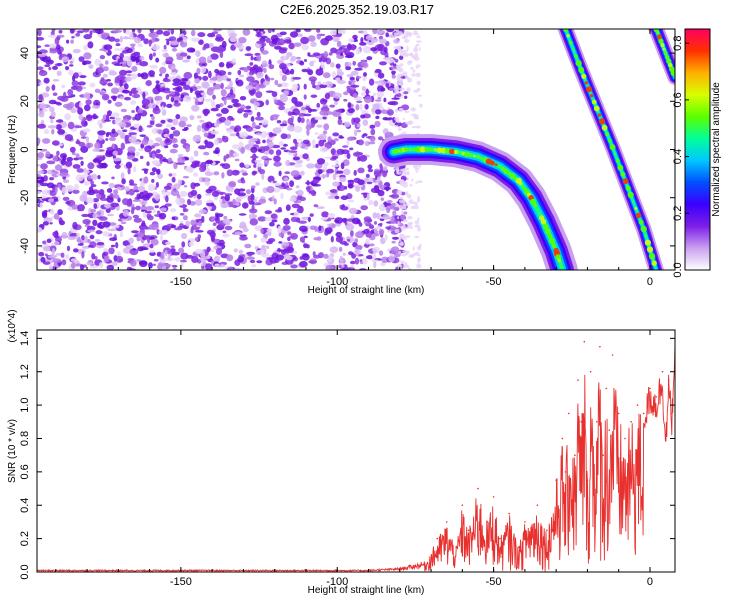 The width and height of the screenshot is (750, 600). What do you see at coordinates (650, 582) in the screenshot?
I see `snr-x-tick-label: 0` at bounding box center [650, 582].